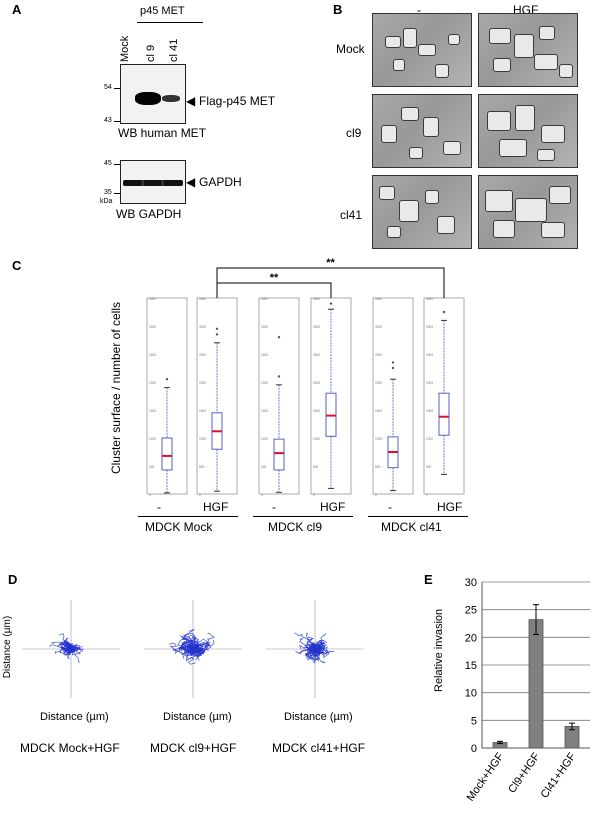 This screenshot has width=600, height=817. Describe the element at coordinates (170, 22) in the screenshot. I see `p45-met-bracket` at that location.